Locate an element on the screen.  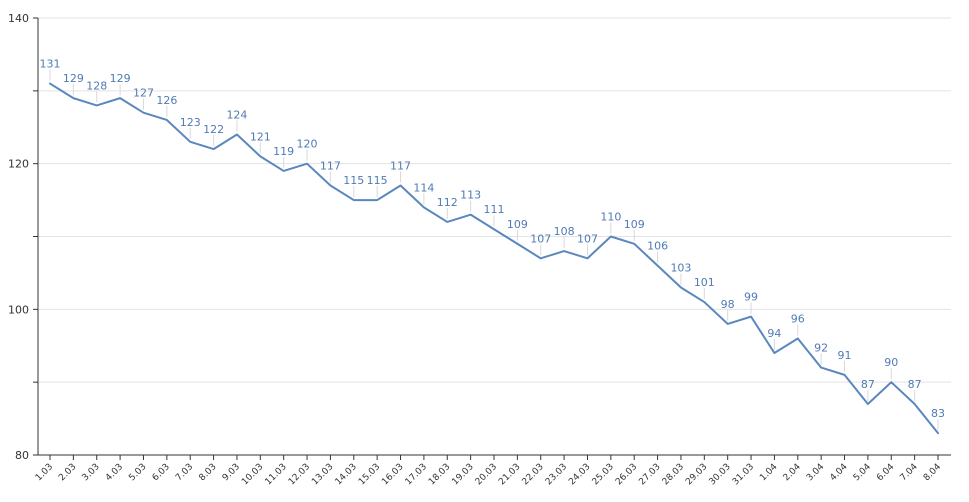
x-tick-label: 2.04 is located at coordinates (792, 472).